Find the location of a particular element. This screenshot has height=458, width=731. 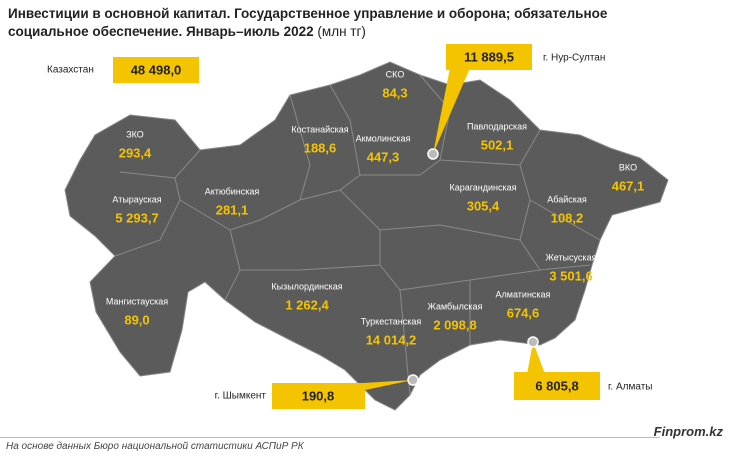

unit: (млн тг) is located at coordinates (341, 31).